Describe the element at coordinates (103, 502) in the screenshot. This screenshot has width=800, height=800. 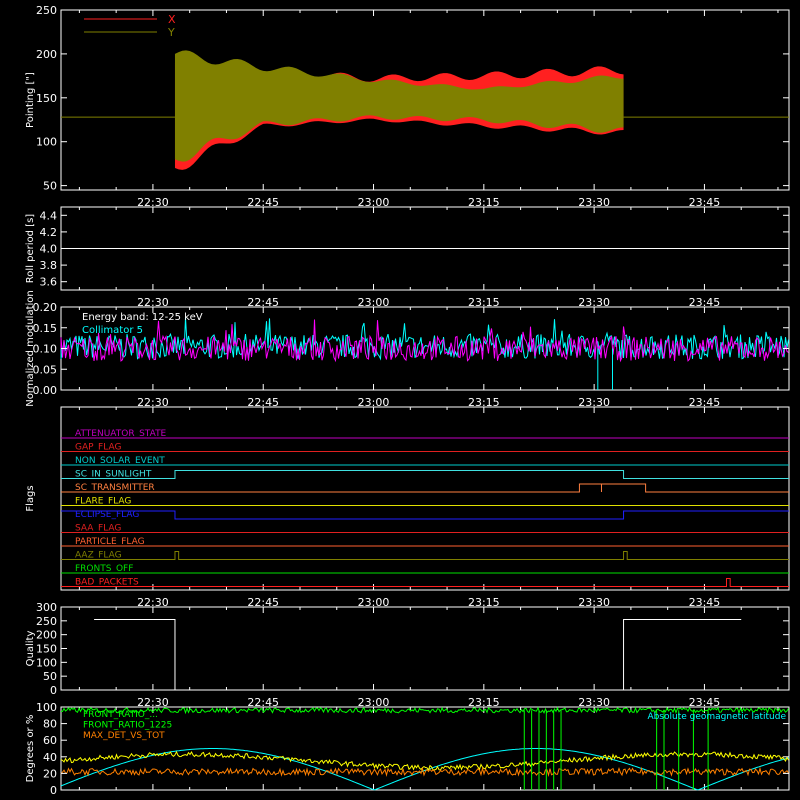
I see `flag-label: FLARE_FLAG` at that location.